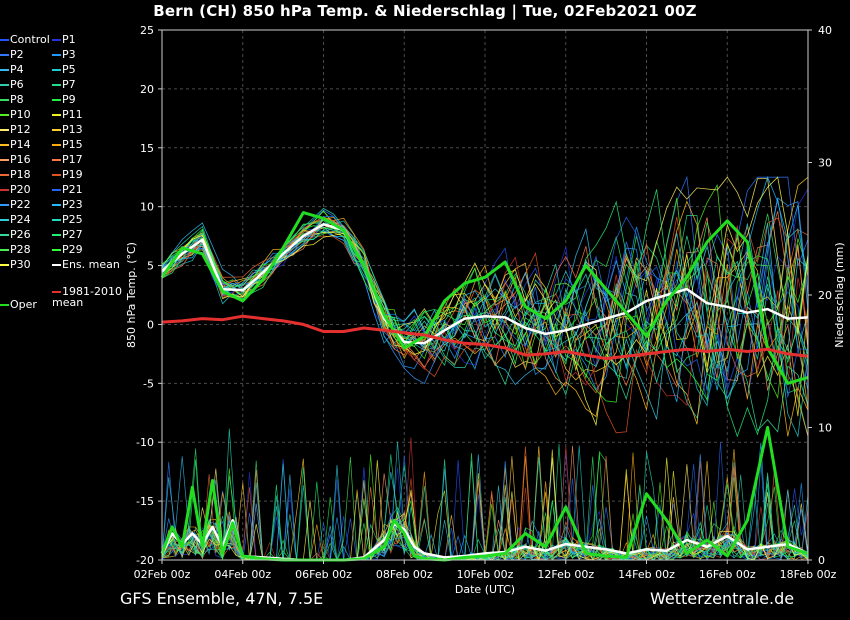 The width and height of the screenshot is (850, 620). Describe the element at coordinates (91, 264) in the screenshot. I see `legend-label: Ens. mean` at that location.